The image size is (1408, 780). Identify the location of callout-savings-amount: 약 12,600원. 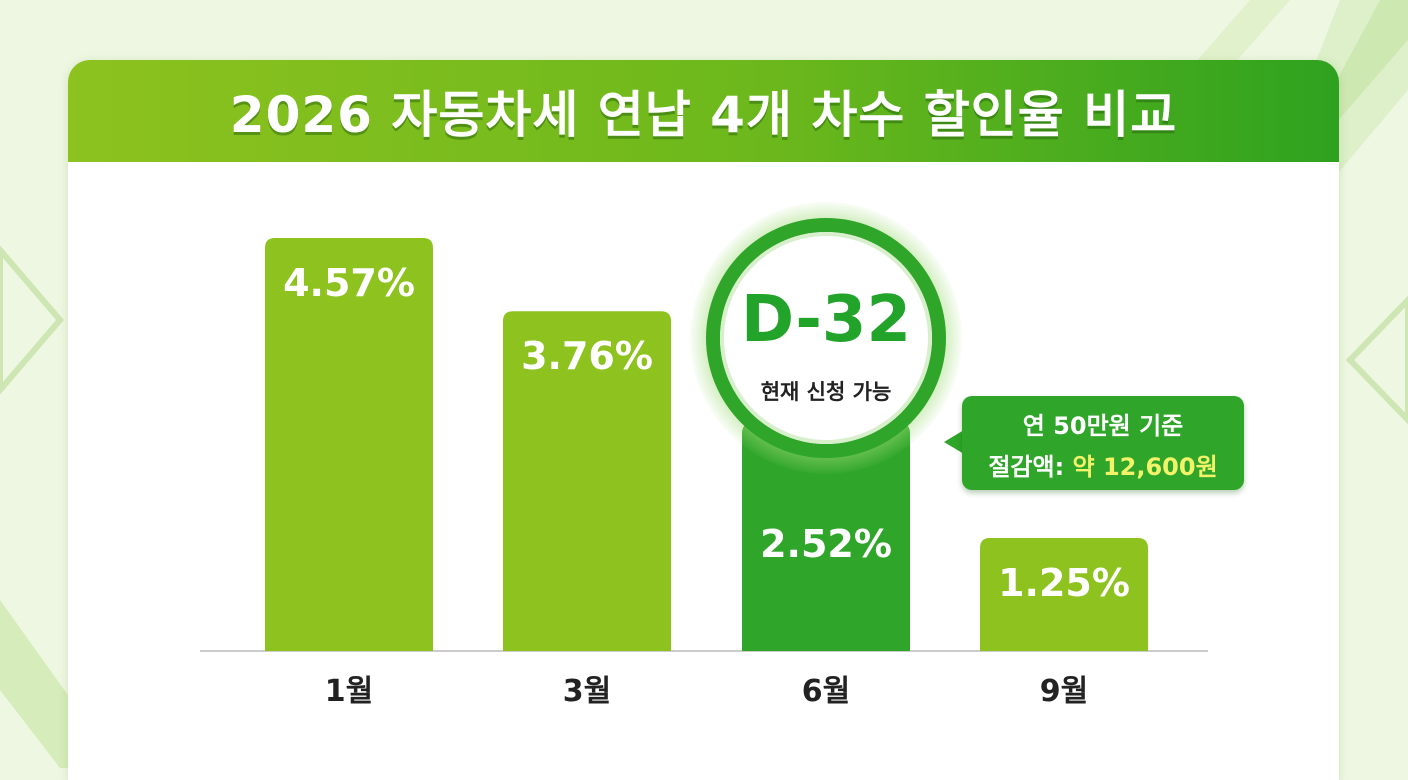
(1145, 467).